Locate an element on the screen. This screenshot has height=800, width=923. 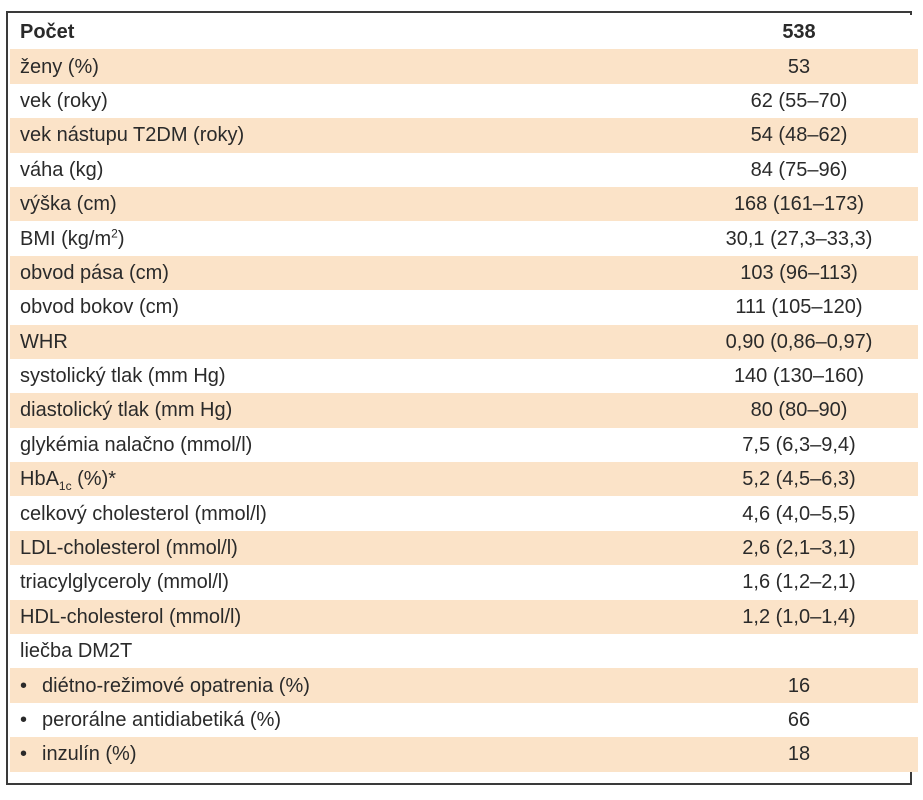
row-value: 140 (130–160) is located at coordinates (759, 376).